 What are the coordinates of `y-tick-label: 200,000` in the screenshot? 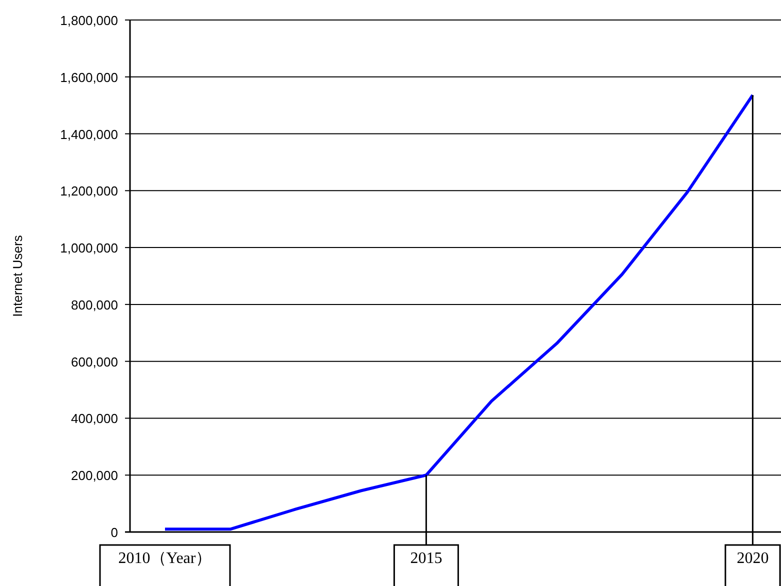 It's located at (94, 476).